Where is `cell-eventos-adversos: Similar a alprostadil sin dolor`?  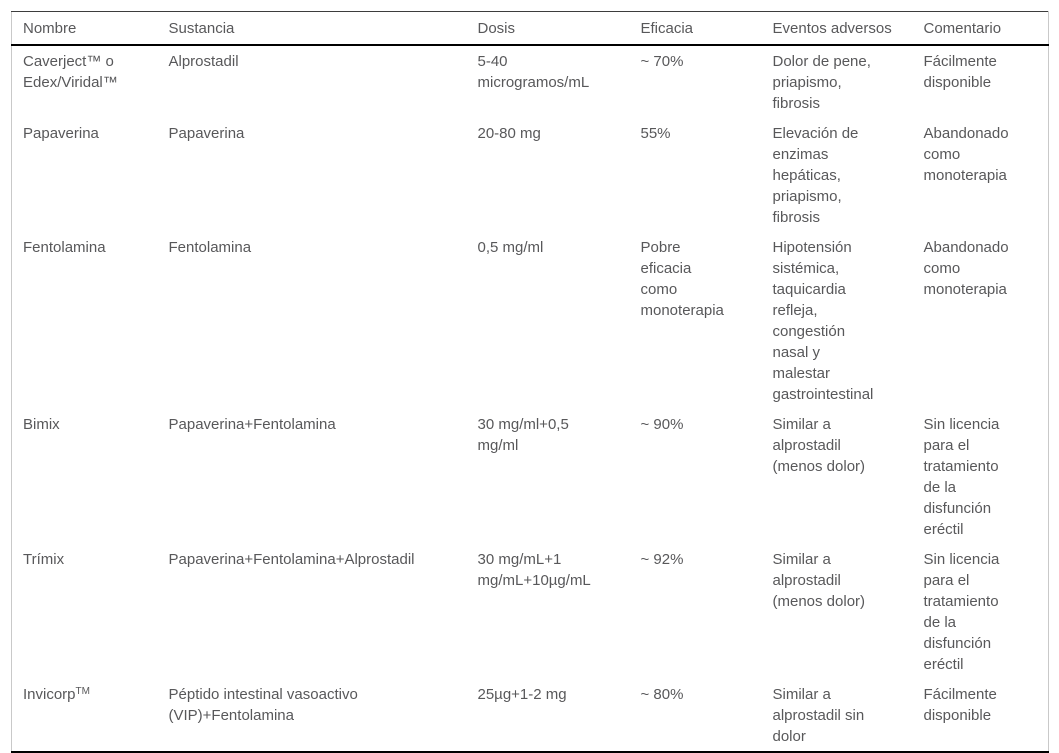 cell-eventos-adversos: Similar a alprostadil sin dolor is located at coordinates (837, 715).